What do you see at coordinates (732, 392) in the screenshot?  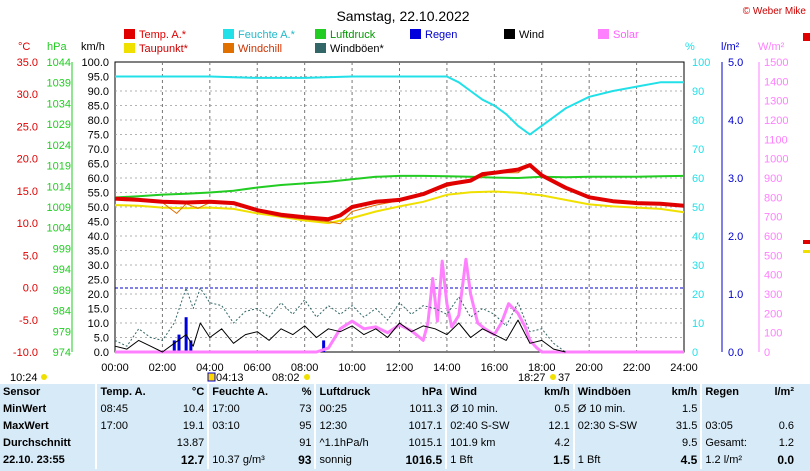 I see `summary-cell: Regen` at bounding box center [732, 392].